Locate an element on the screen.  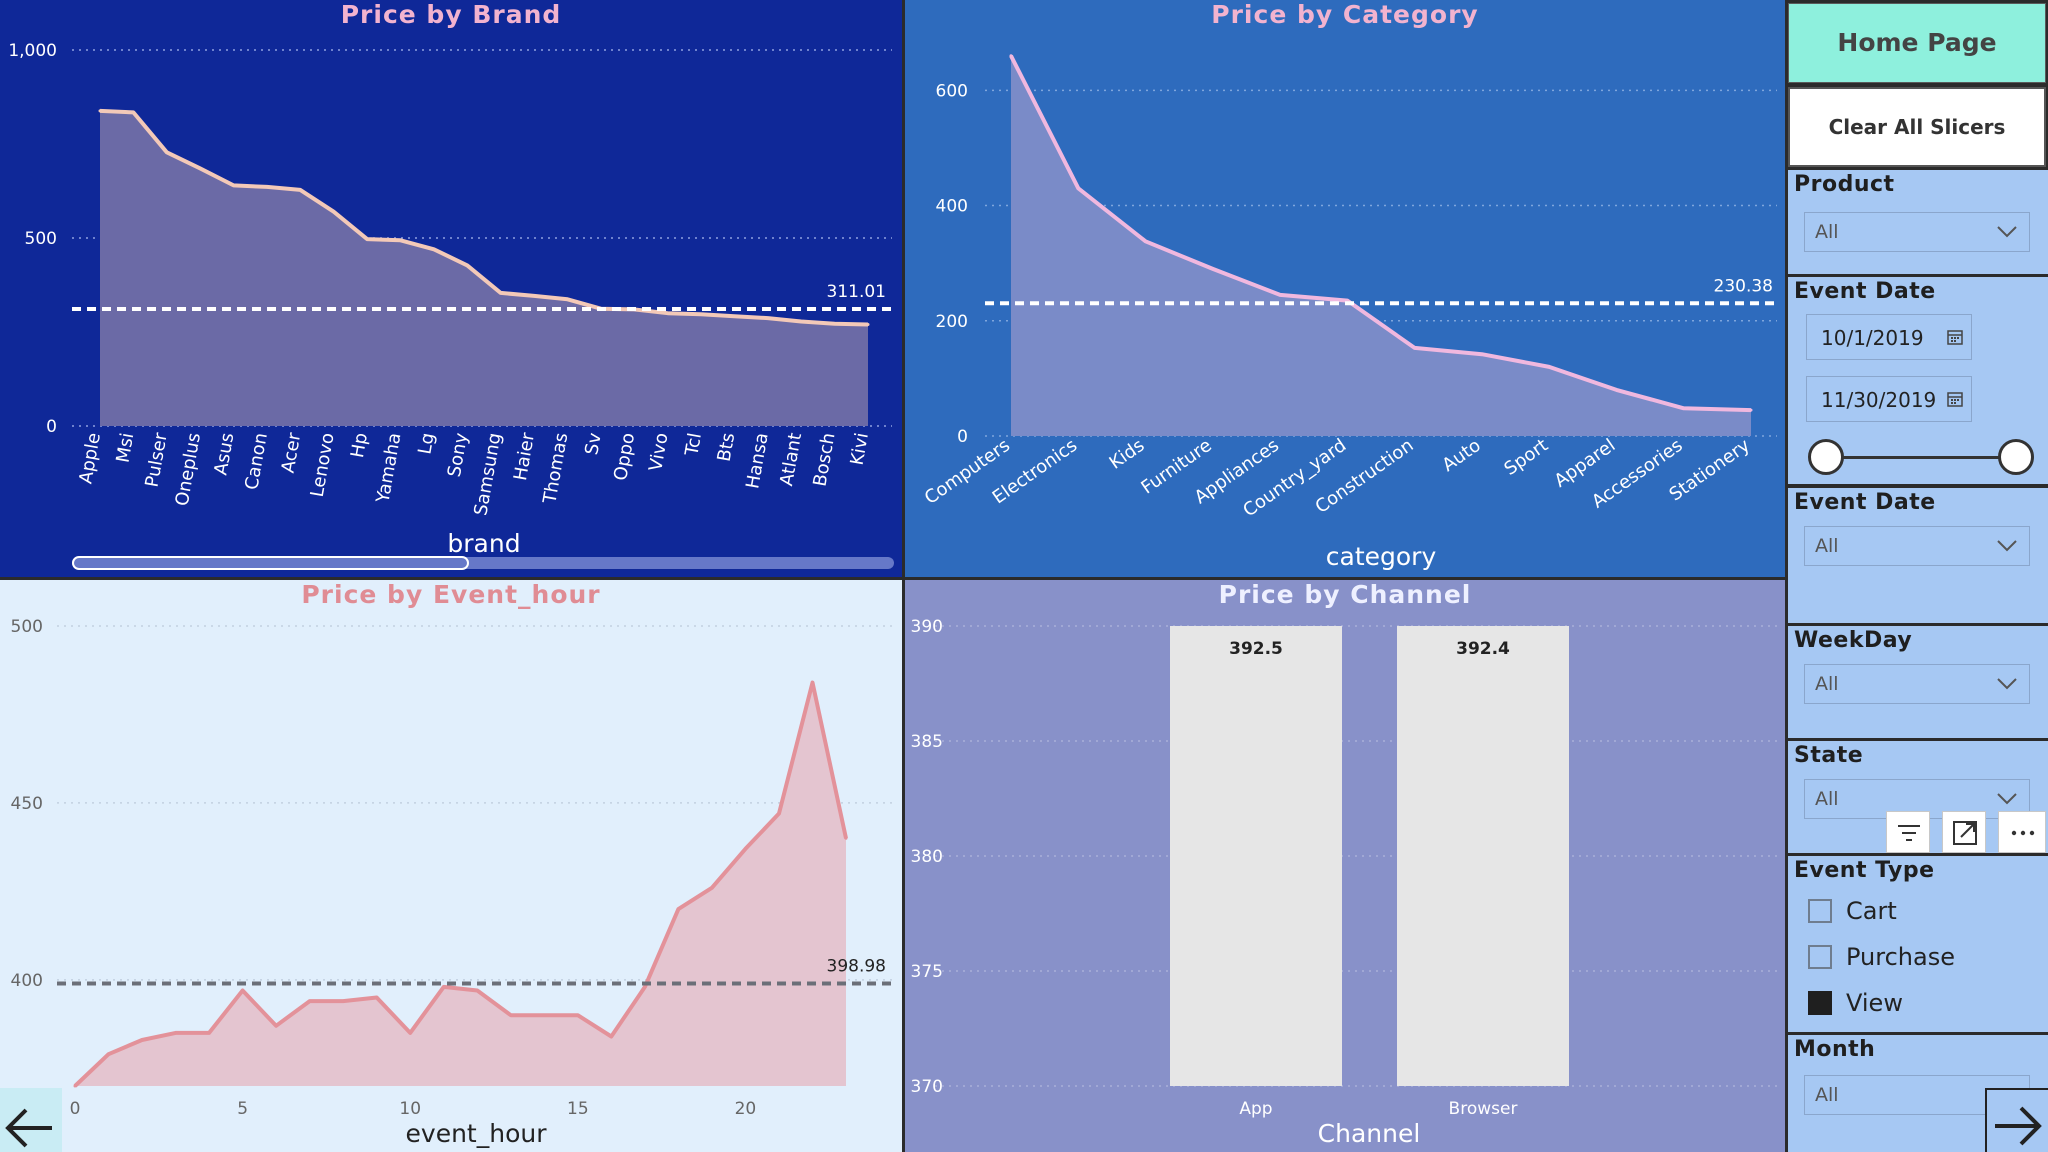
event-type-slicer-title: Event Type is located at coordinates (1864, 870).